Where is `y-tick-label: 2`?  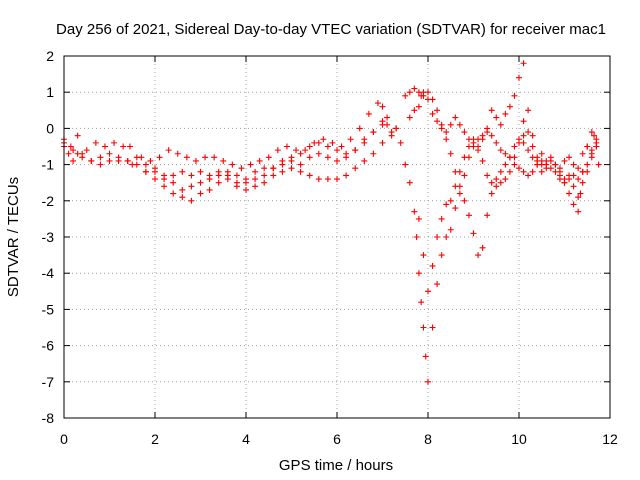 y-tick-label: 2 is located at coordinates (50, 56).